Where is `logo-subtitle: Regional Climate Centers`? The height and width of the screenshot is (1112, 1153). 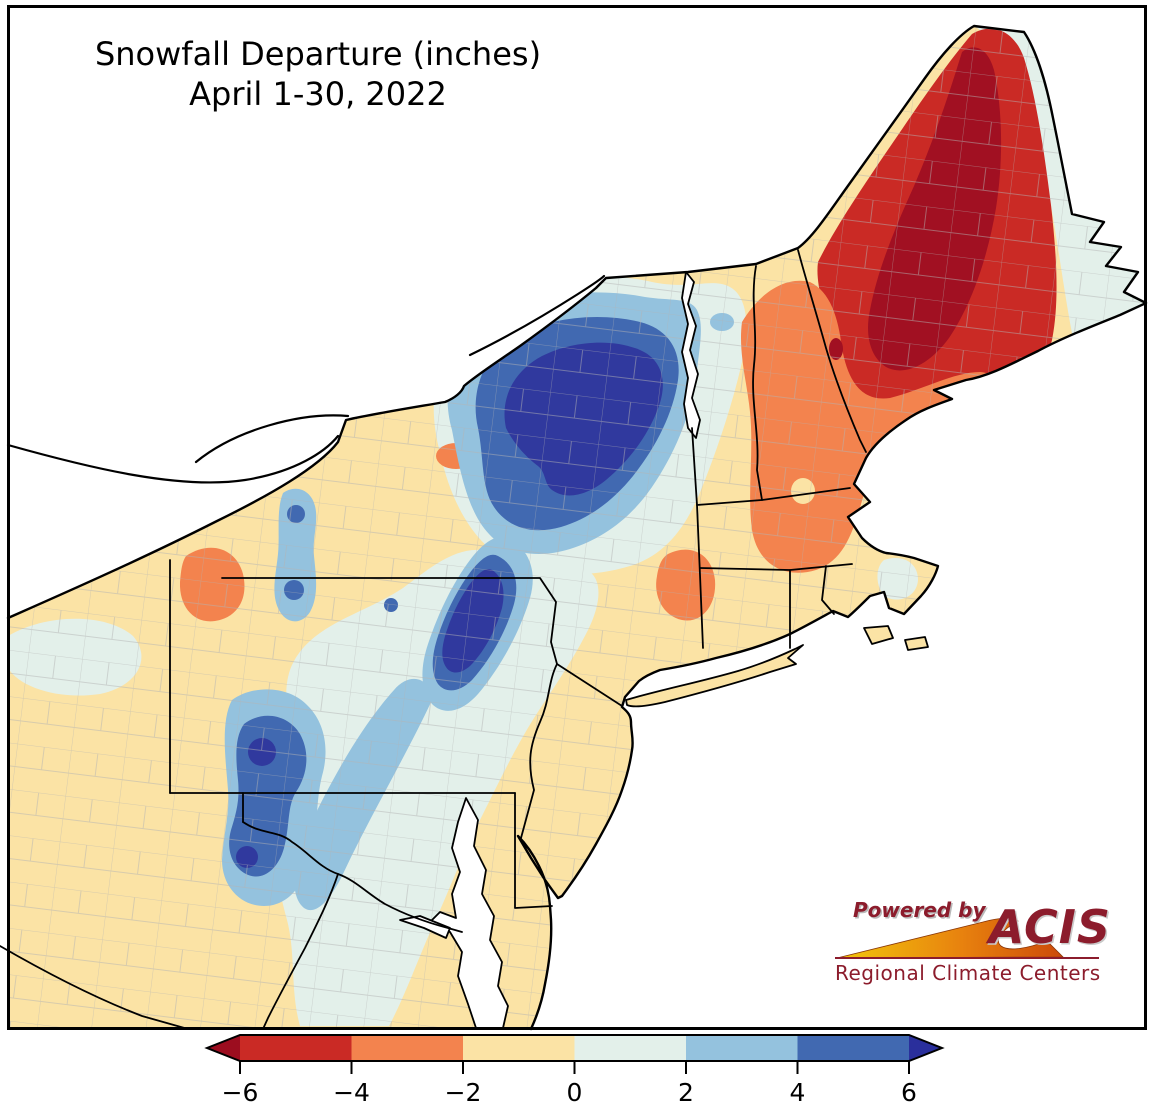
logo-subtitle: Regional Climate Centers is located at coordinates (968, 973).